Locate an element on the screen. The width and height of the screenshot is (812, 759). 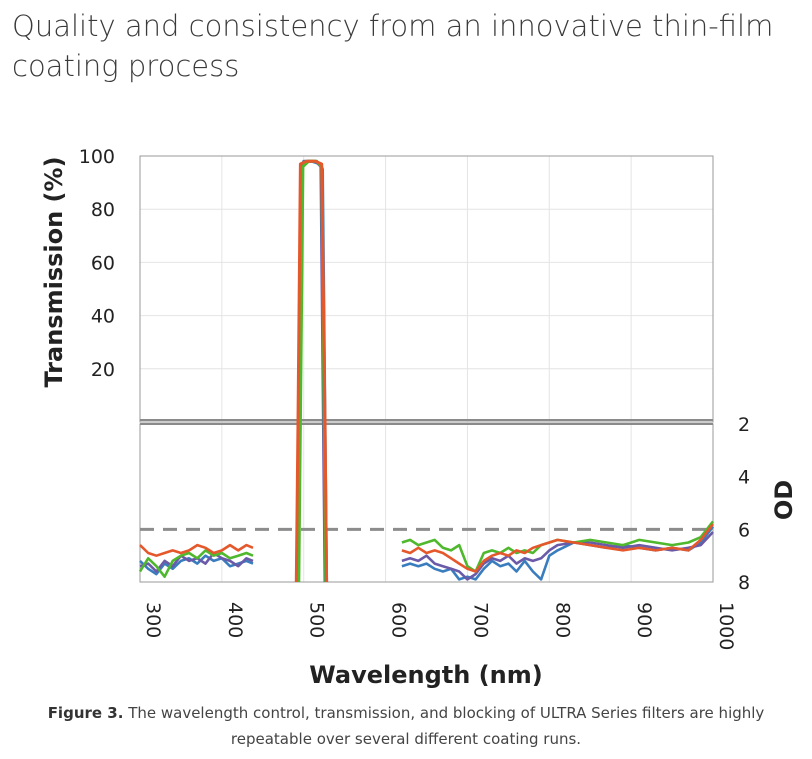
transmission-tick-labels: 20 40 60 80 100 is located at coordinates (97, 263).